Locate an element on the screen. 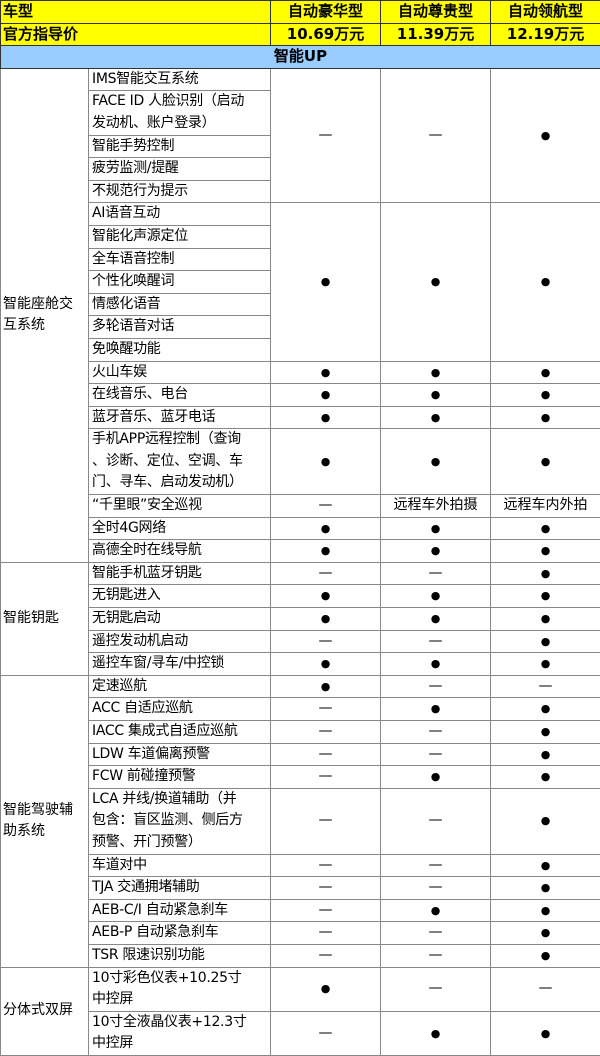  table-row: ACC 自适应巡航—●● is located at coordinates (300, 709).